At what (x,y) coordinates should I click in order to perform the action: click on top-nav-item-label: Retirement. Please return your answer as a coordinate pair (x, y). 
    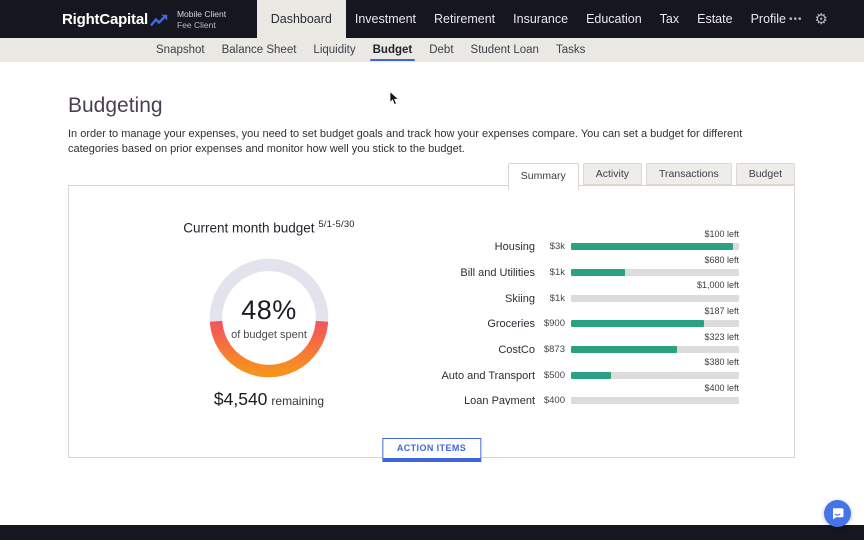
    Looking at the image, I should click on (465, 19).